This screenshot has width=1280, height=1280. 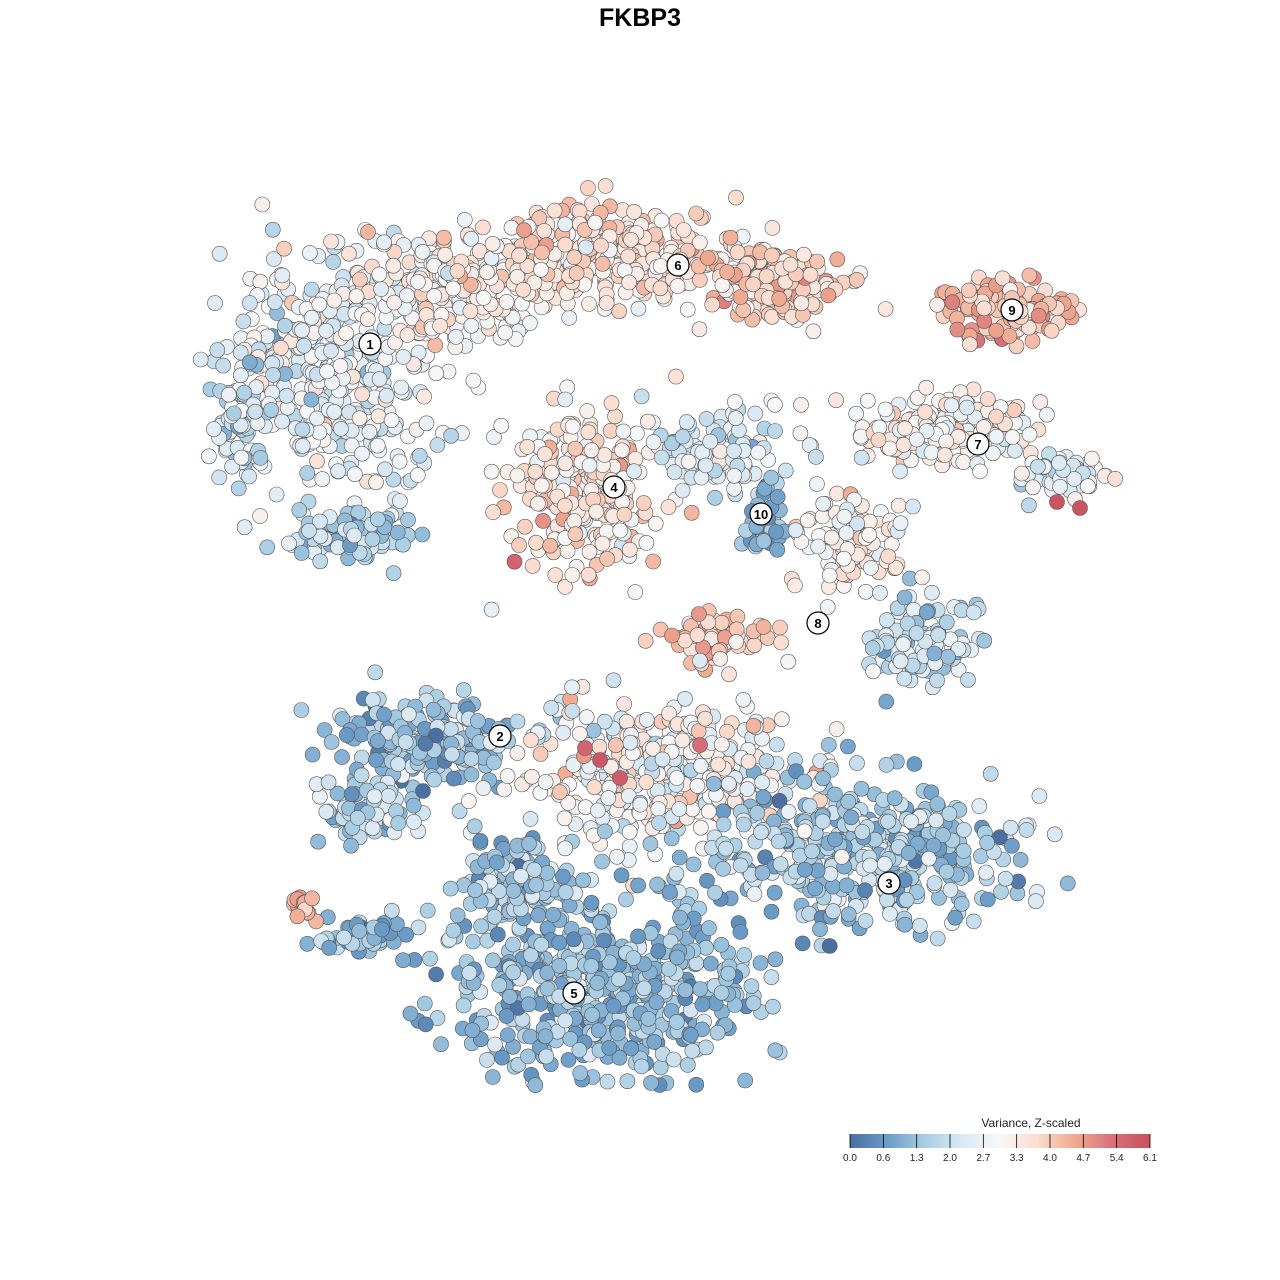 What do you see at coordinates (614, 487) in the screenshot?
I see `cluster-label: 4` at bounding box center [614, 487].